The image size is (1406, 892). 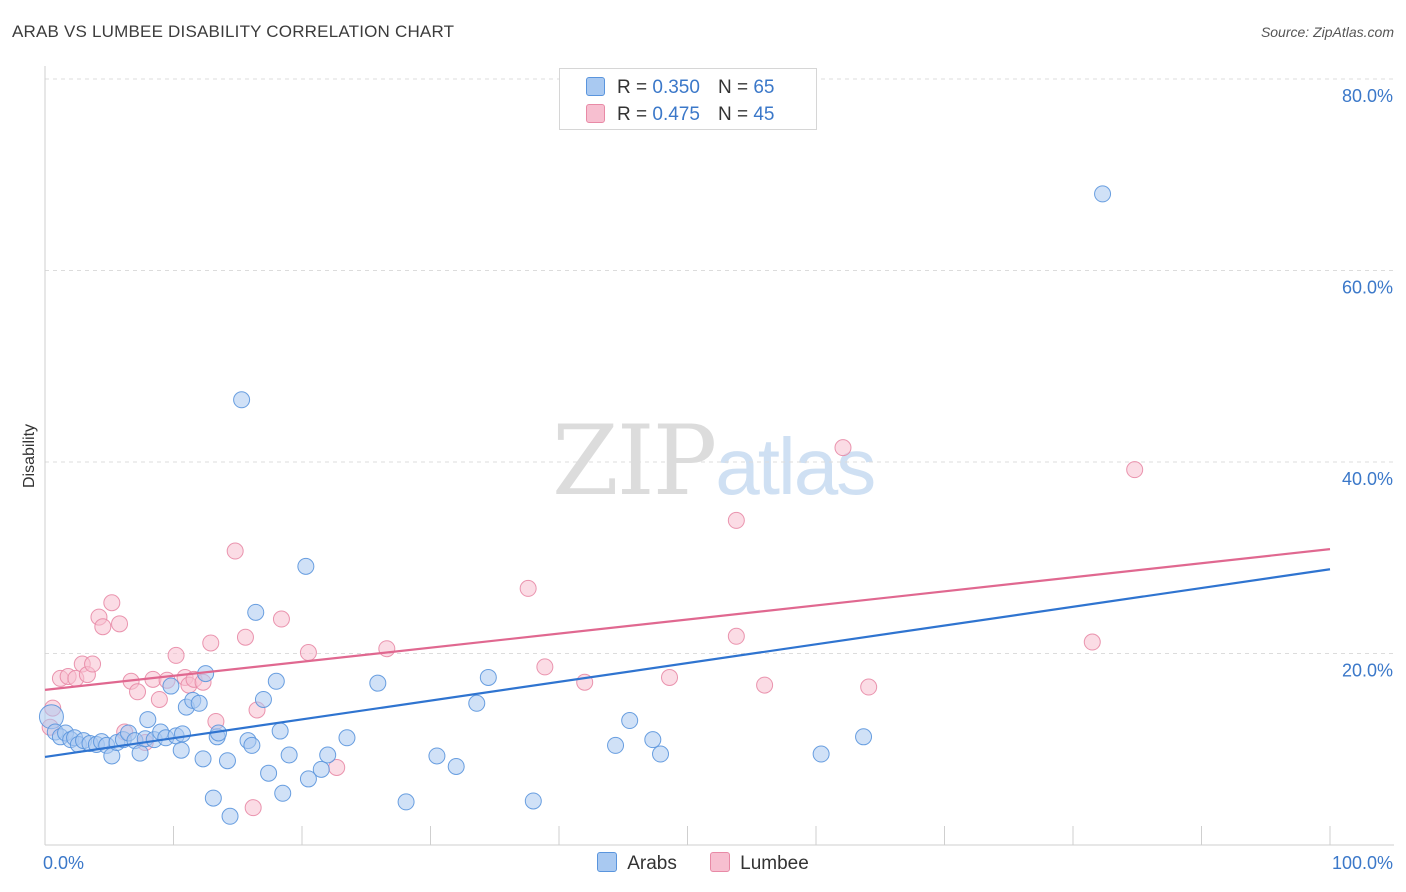 I want to click on correlation-legend: R = 0.350 N = 65 R = 0.475 N = 45, so click(x=688, y=99).